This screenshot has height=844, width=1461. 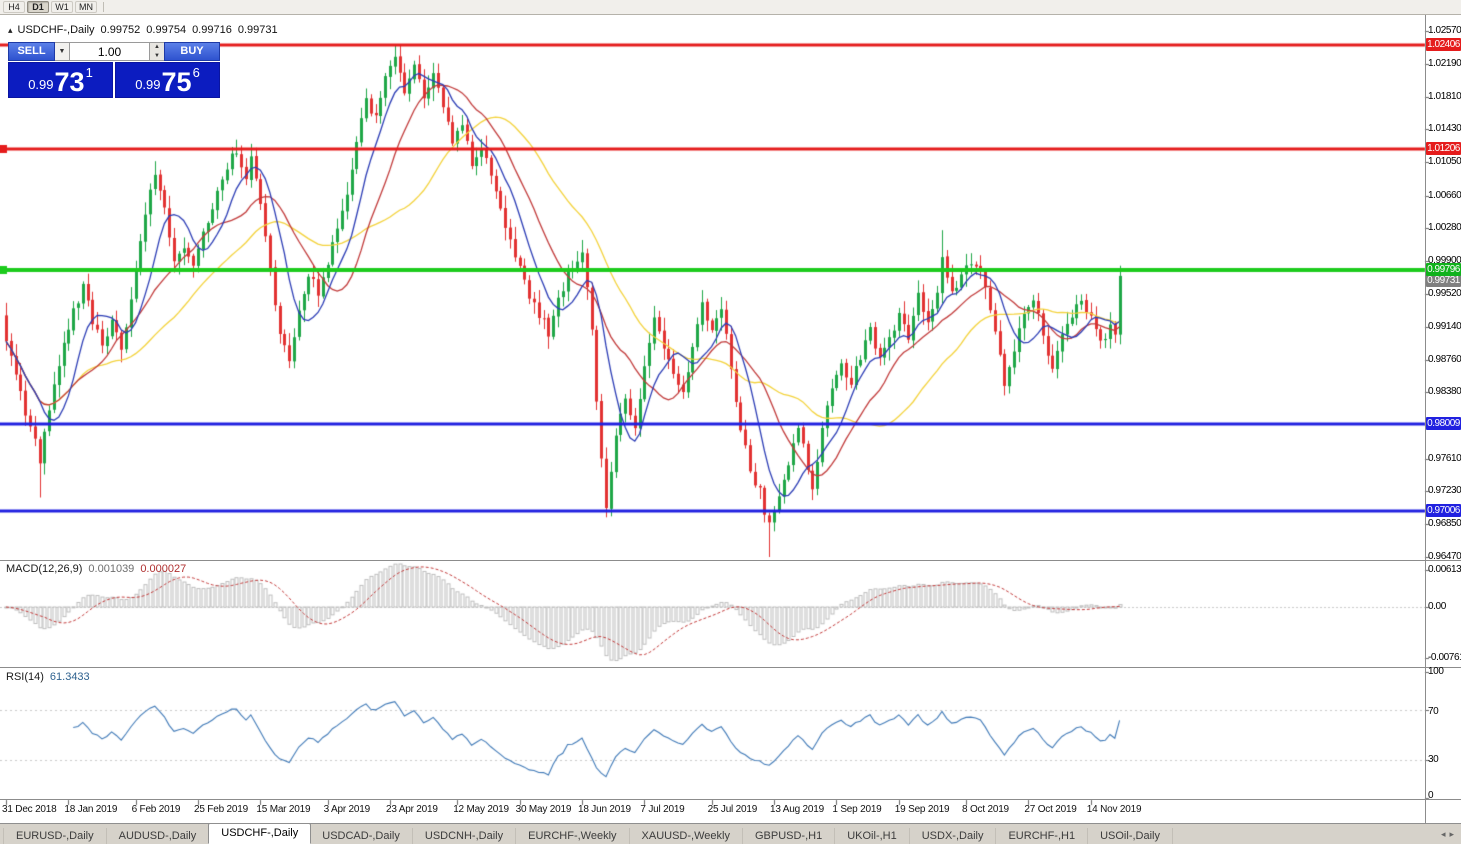 What do you see at coordinates (38, 7) in the screenshot?
I see `timeframe-button-d1: D1` at bounding box center [38, 7].